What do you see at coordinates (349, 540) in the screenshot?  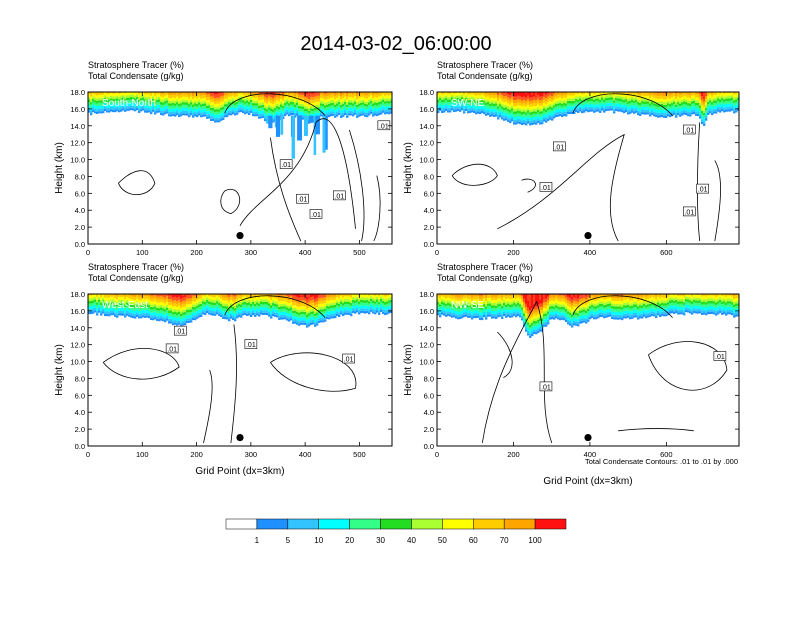 I see `colorbar-label: 20` at bounding box center [349, 540].